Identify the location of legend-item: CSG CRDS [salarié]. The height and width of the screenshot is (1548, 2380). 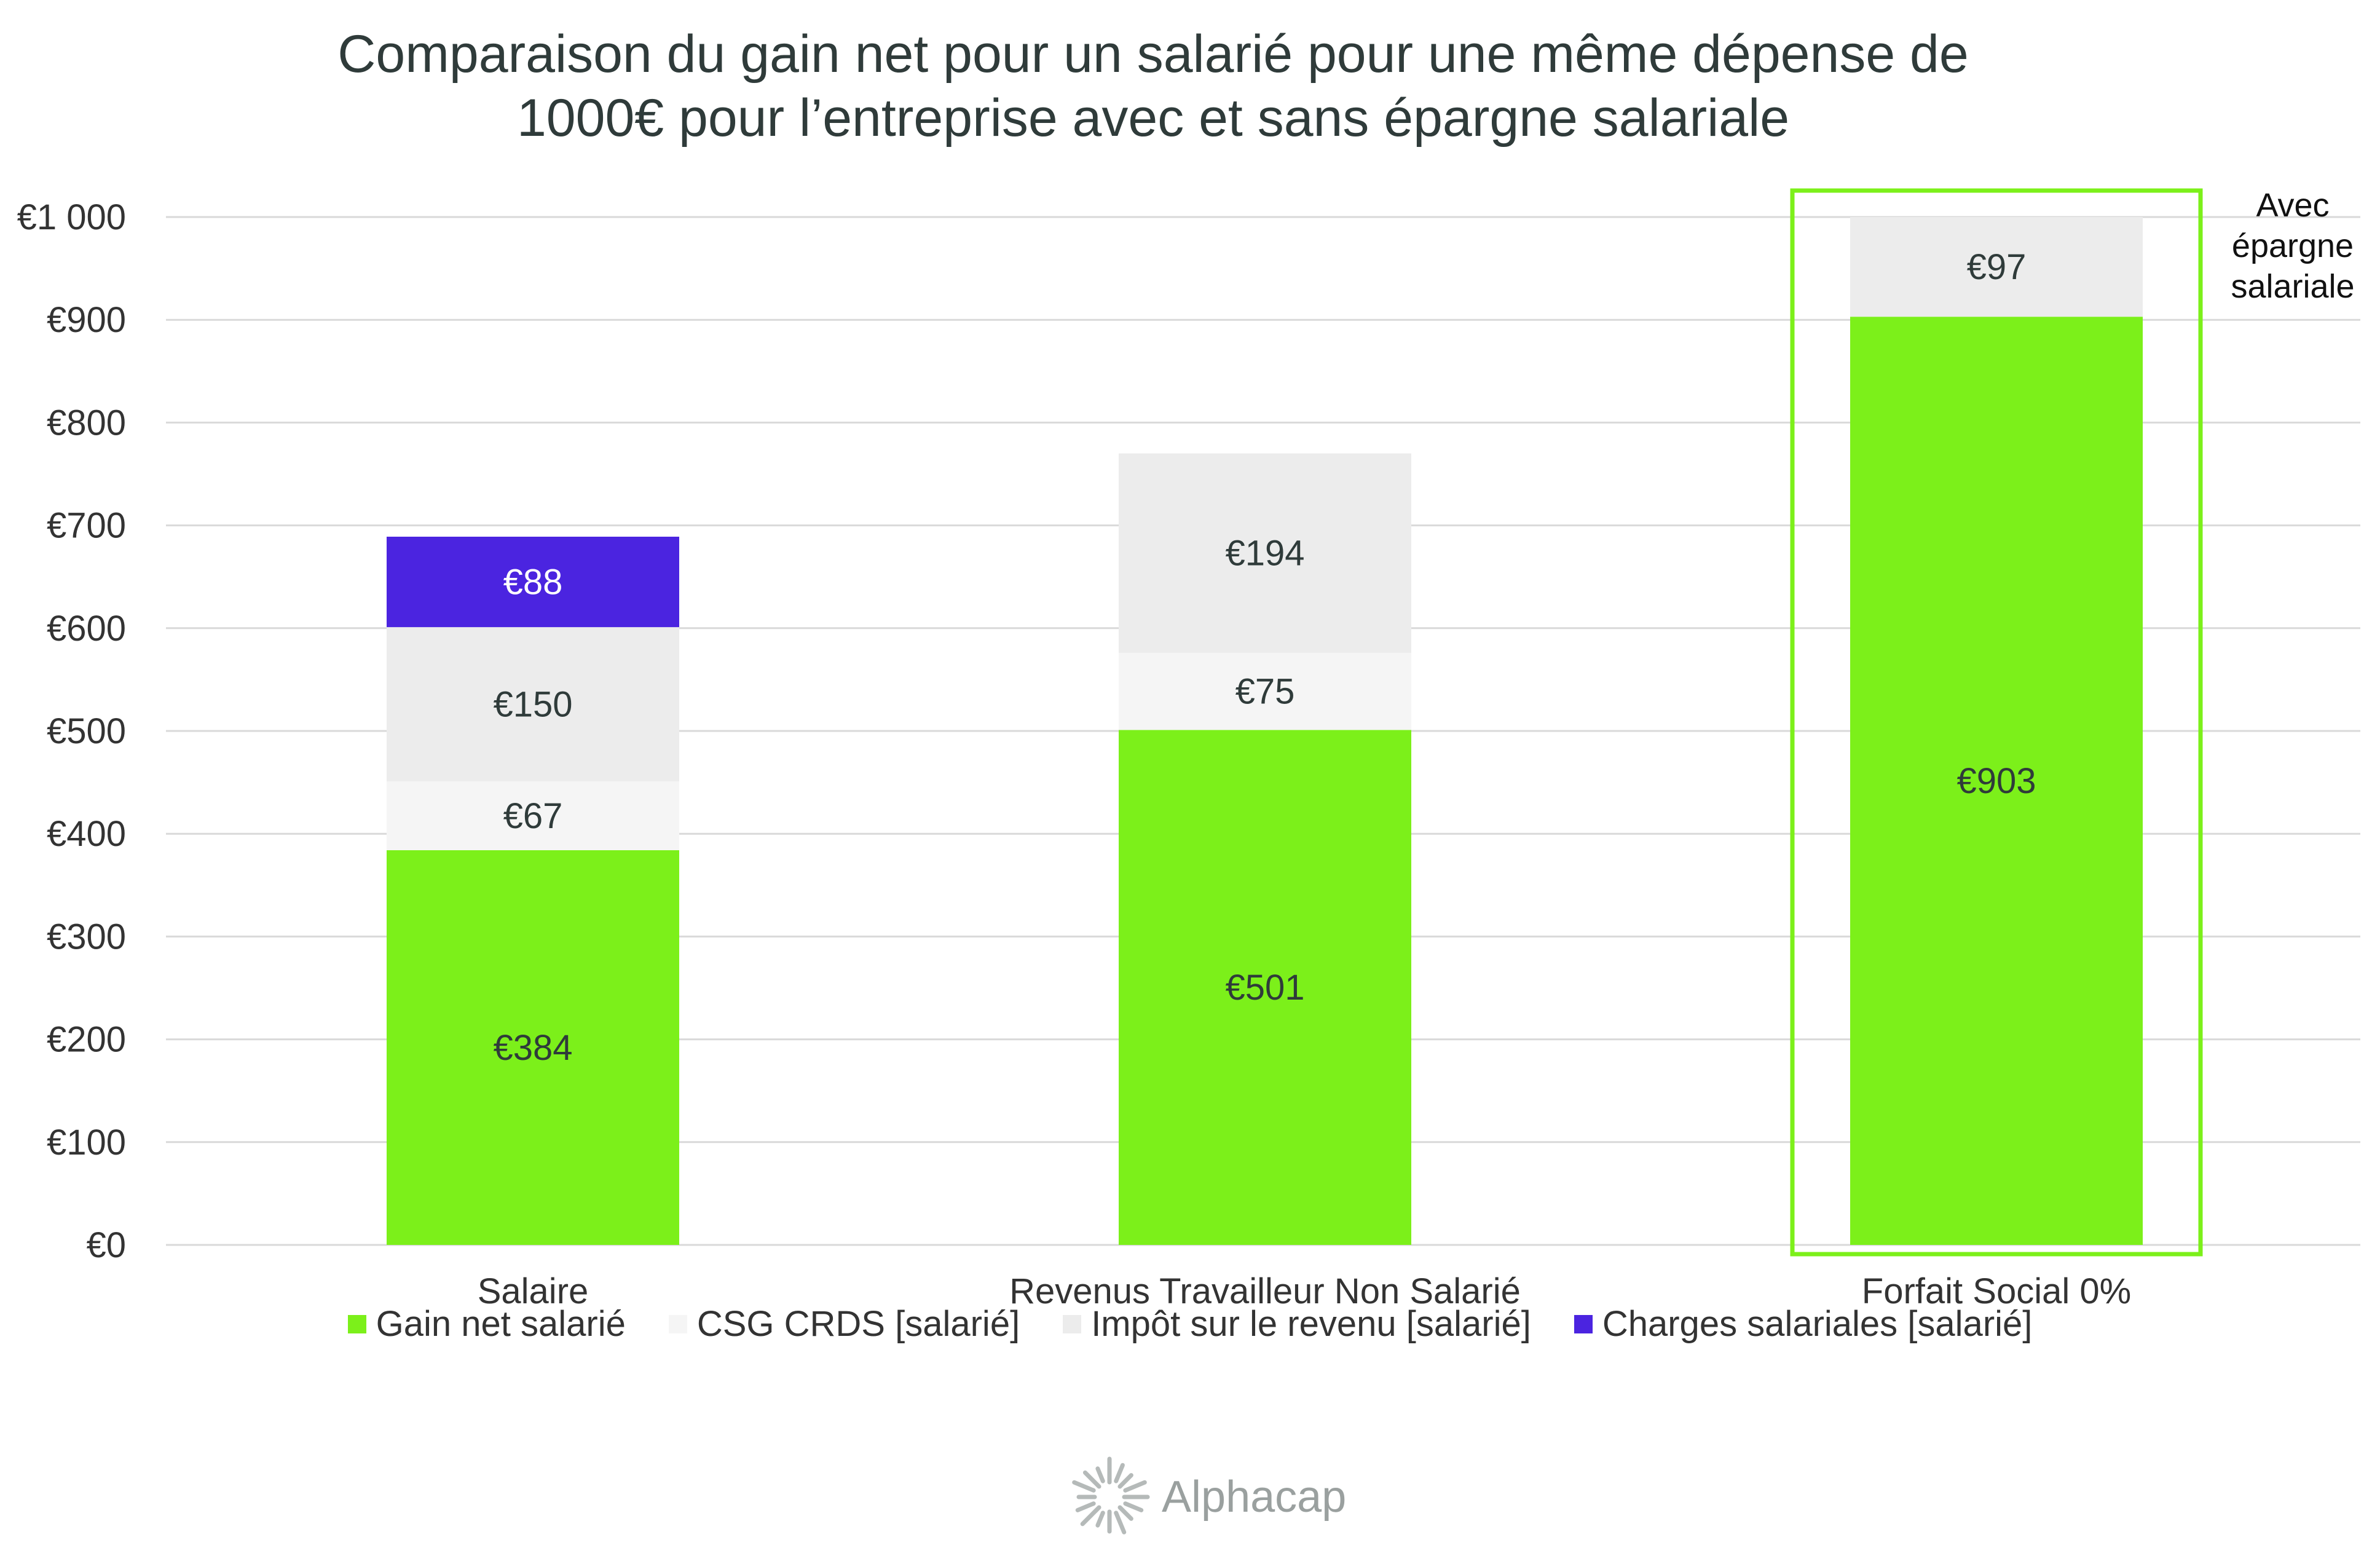
(844, 1324).